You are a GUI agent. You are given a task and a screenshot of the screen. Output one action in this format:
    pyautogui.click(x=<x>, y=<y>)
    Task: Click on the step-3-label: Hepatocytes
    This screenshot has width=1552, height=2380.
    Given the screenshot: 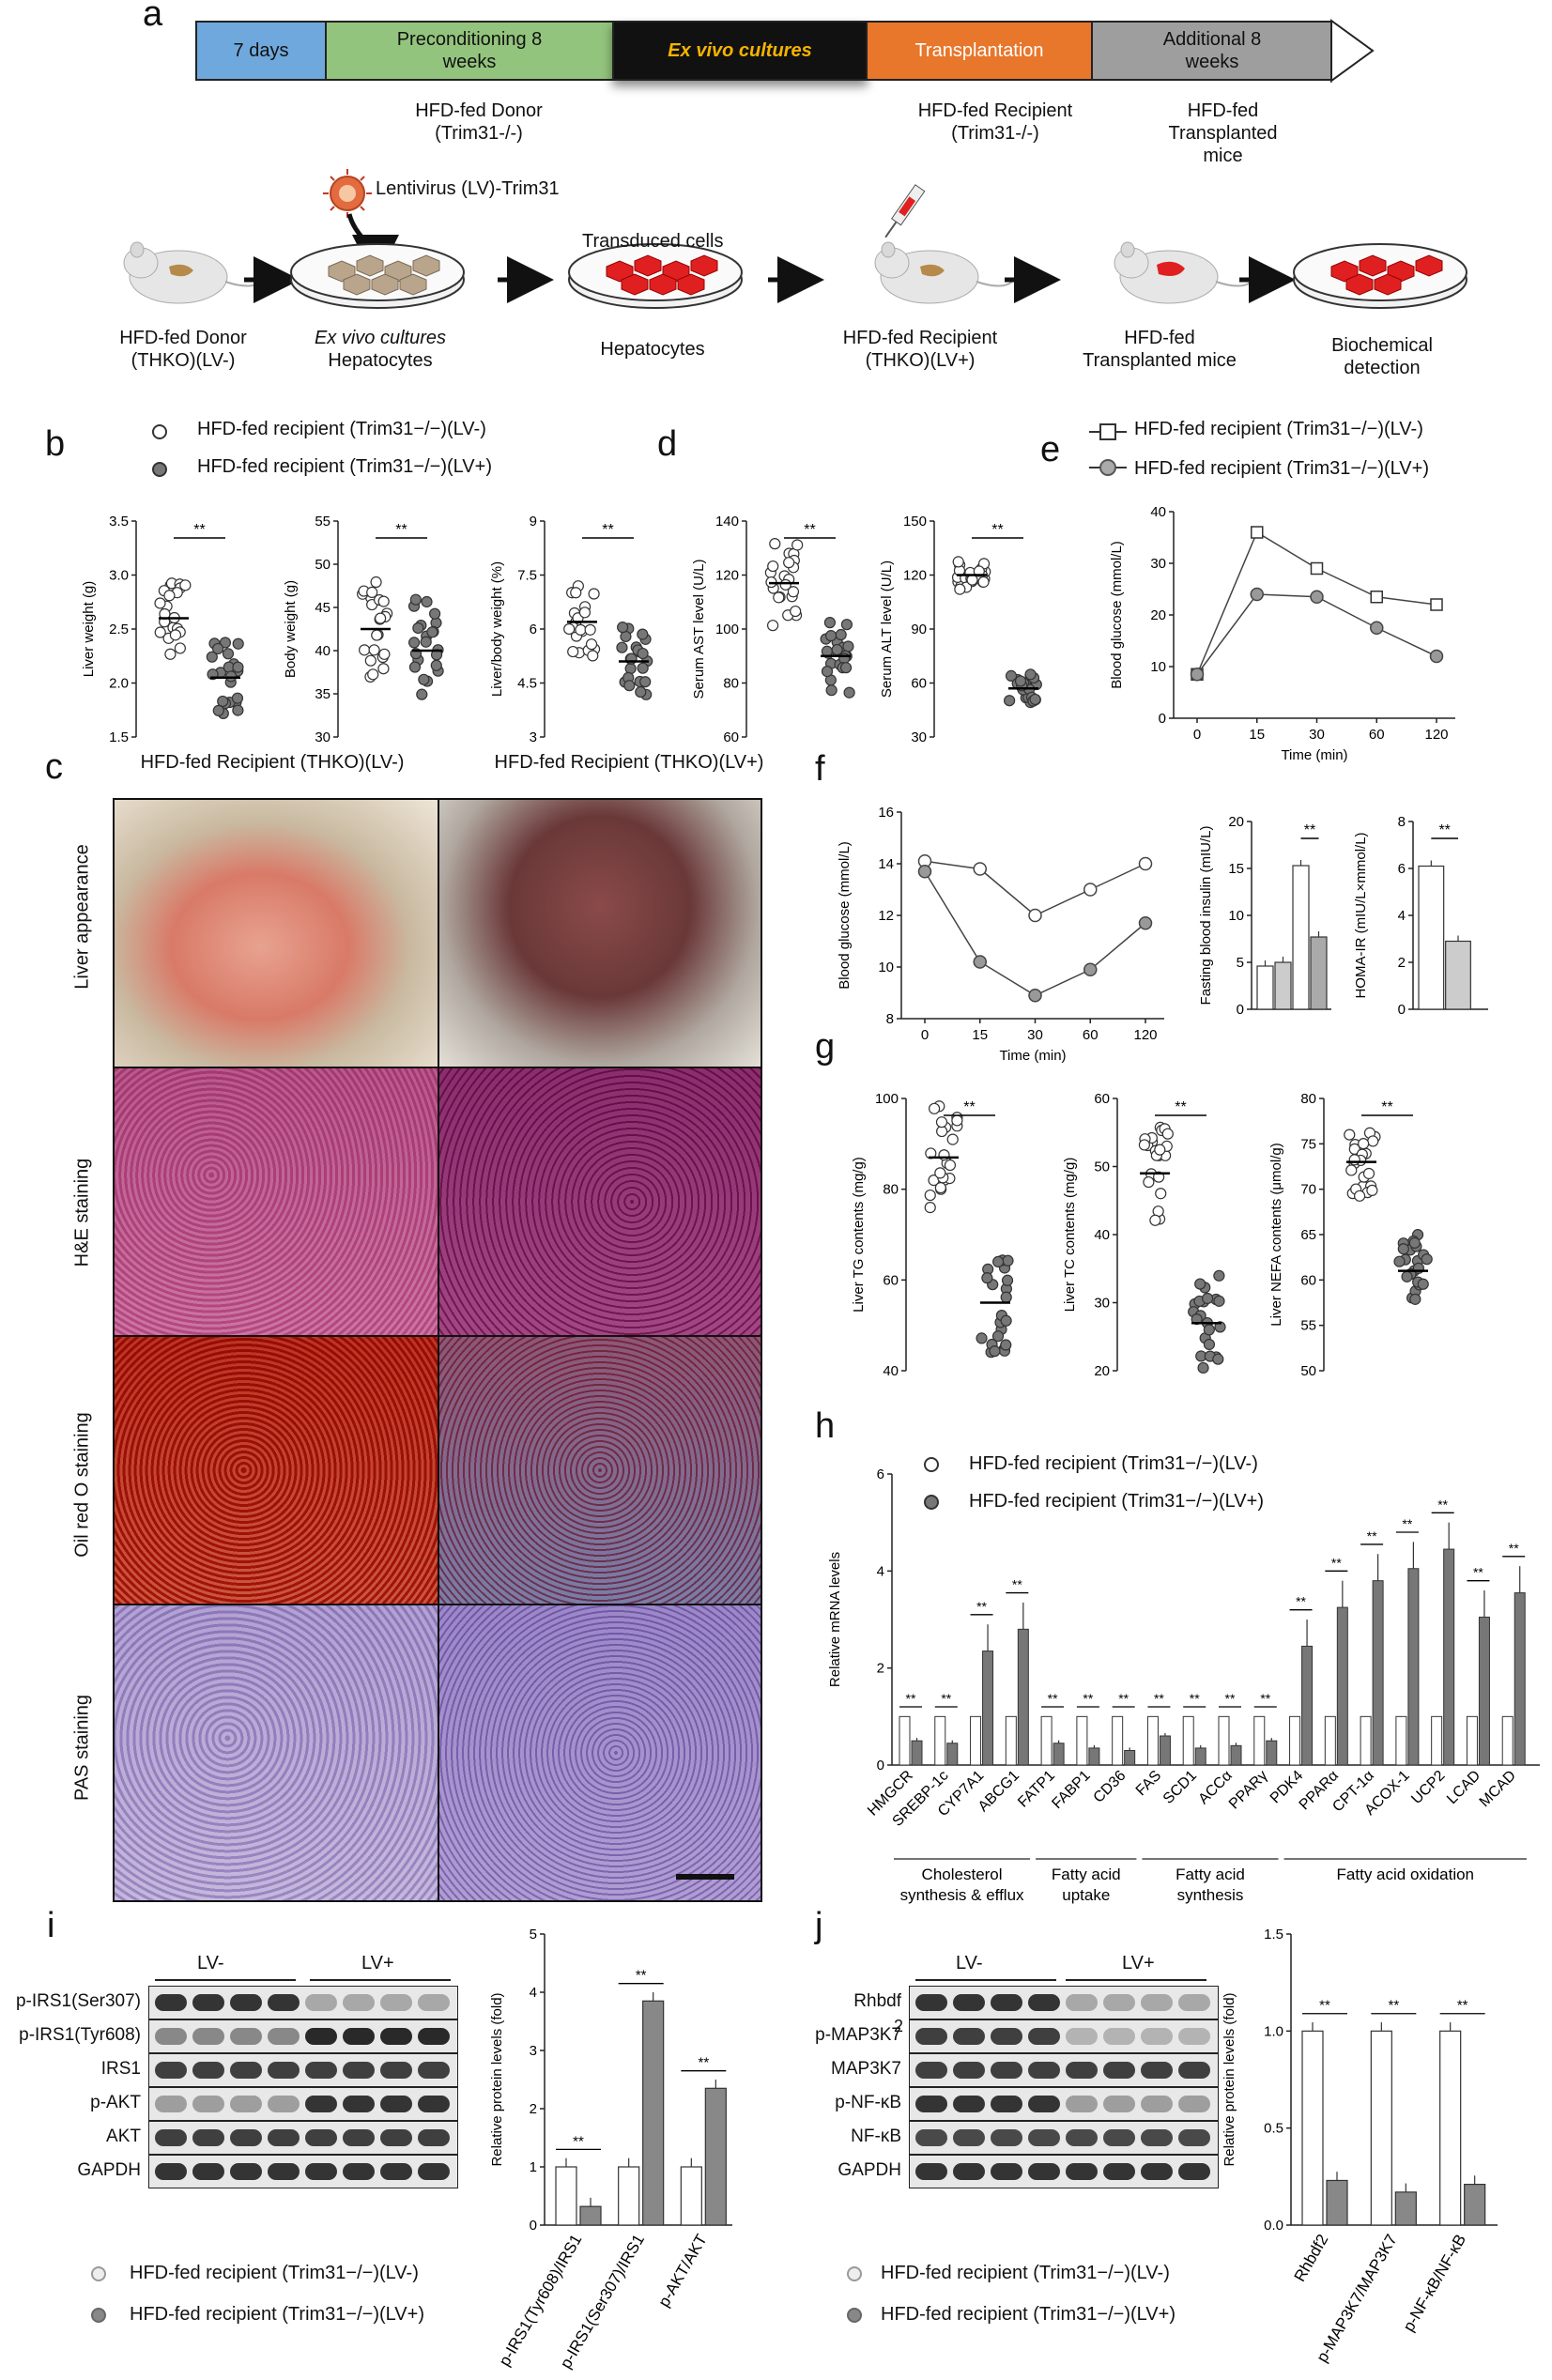 What is the action you would take?
    pyautogui.click(x=652, y=349)
    